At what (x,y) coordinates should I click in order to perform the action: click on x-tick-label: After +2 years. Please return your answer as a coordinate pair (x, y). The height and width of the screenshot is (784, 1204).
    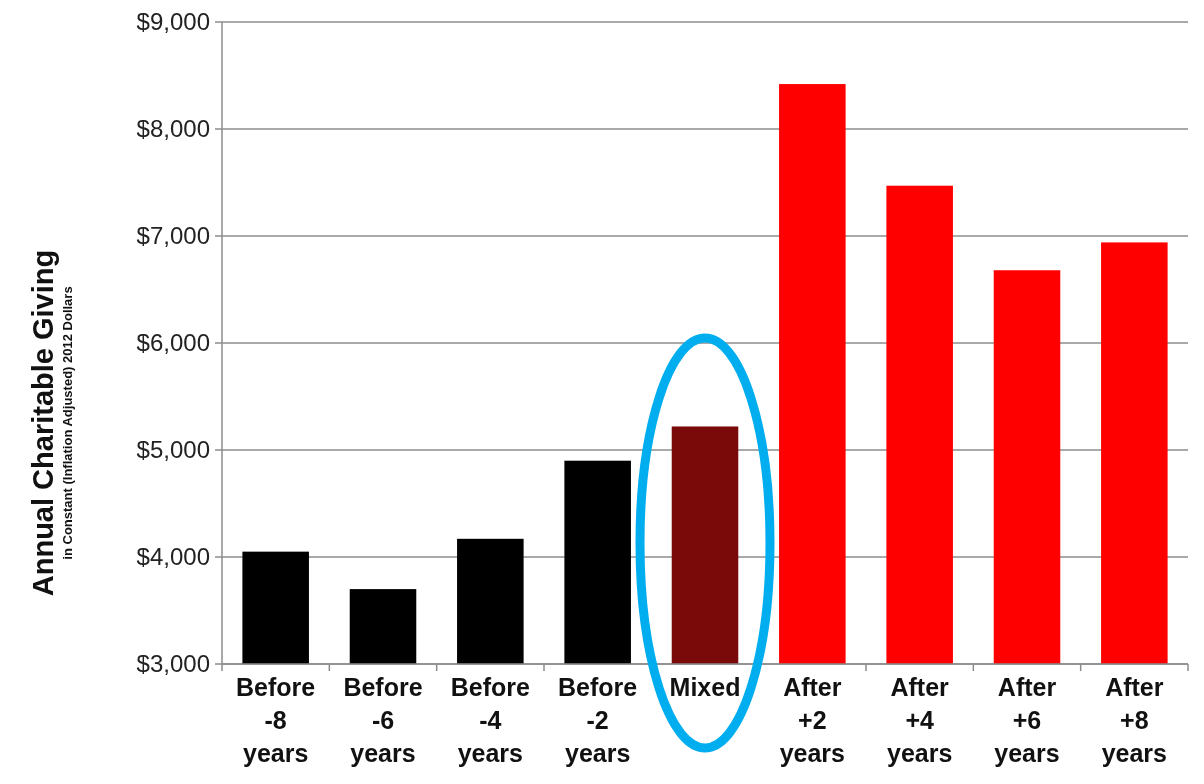
    Looking at the image, I should click on (812, 720).